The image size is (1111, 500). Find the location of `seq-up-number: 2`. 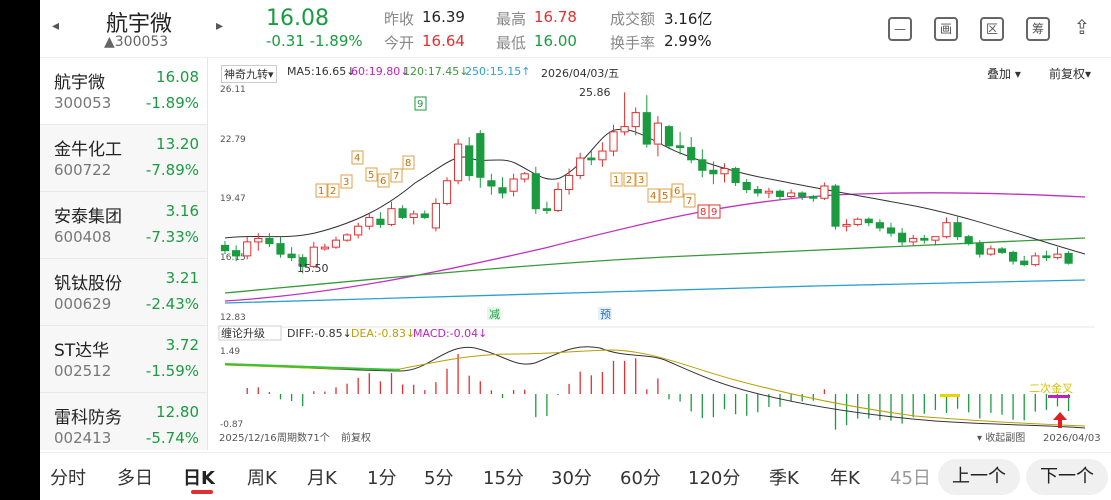

seq-up-number: 2 is located at coordinates (333, 191).